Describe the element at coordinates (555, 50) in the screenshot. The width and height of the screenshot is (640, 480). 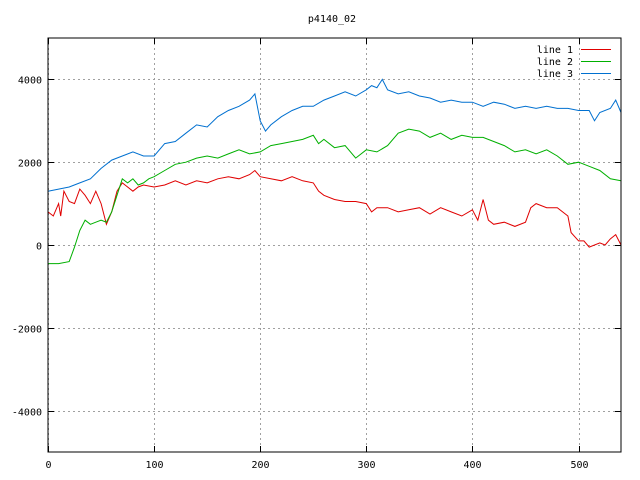
I see `legend-label-1: line 1` at that location.